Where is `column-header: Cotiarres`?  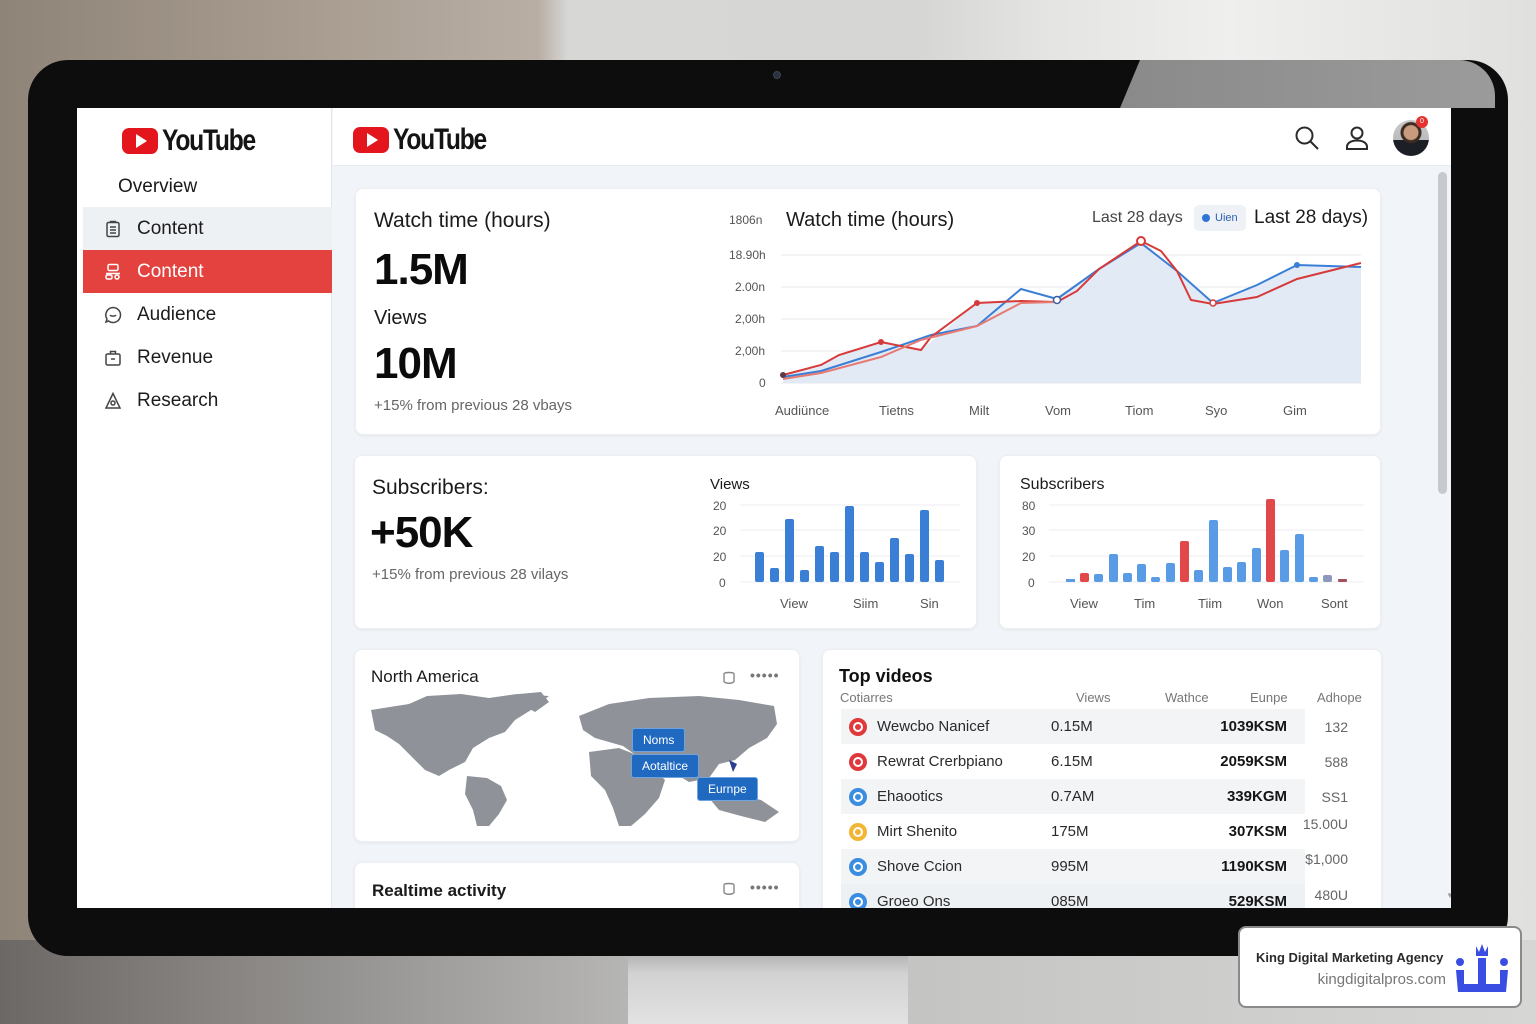 column-header: Cotiarres is located at coordinates (866, 697).